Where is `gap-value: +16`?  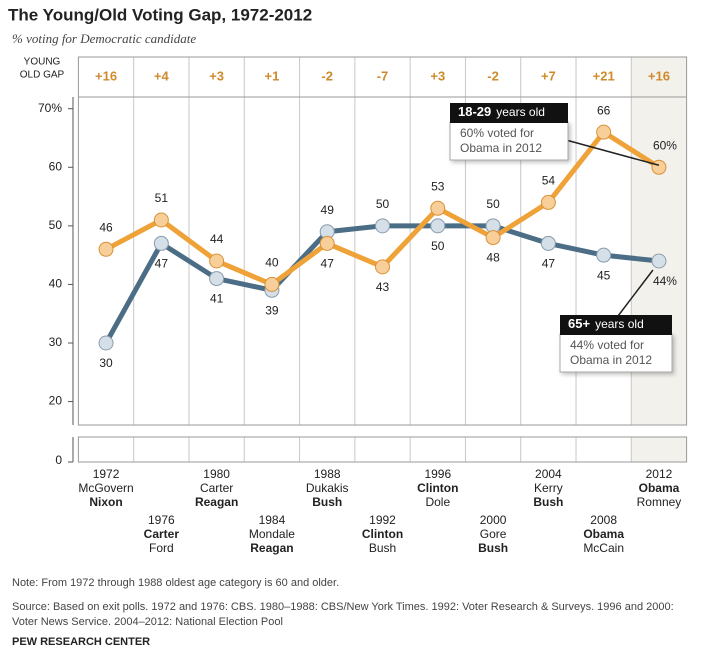 gap-value: +16 is located at coordinates (659, 75).